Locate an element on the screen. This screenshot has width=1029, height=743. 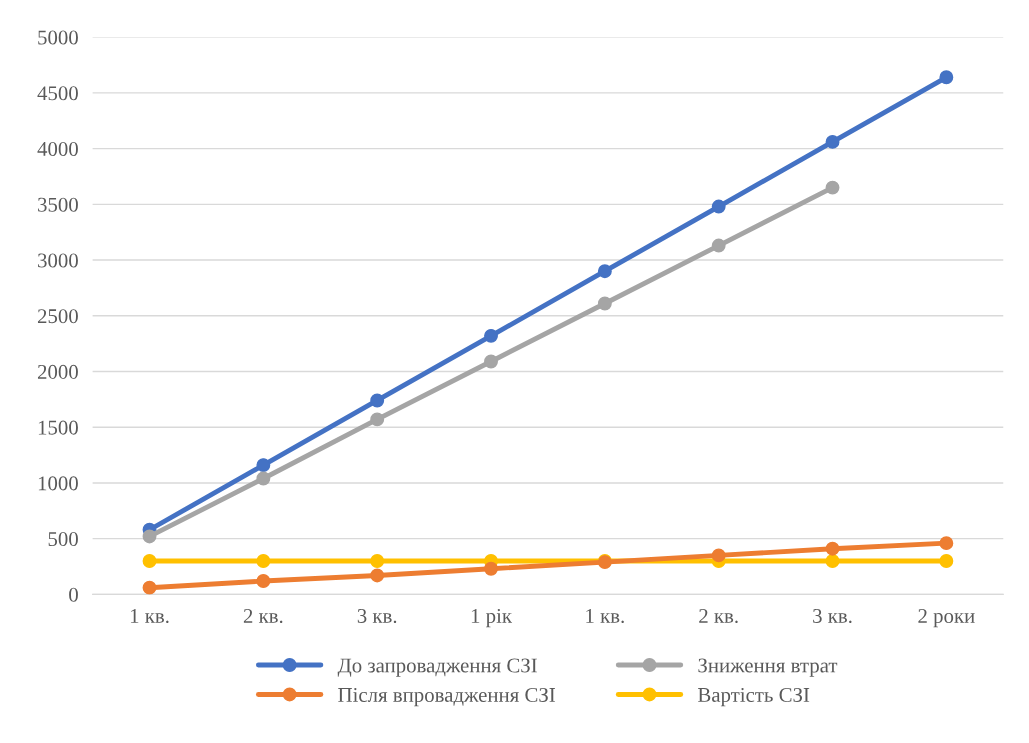
x-tick-label: 1 рік is located at coordinates (492, 618).